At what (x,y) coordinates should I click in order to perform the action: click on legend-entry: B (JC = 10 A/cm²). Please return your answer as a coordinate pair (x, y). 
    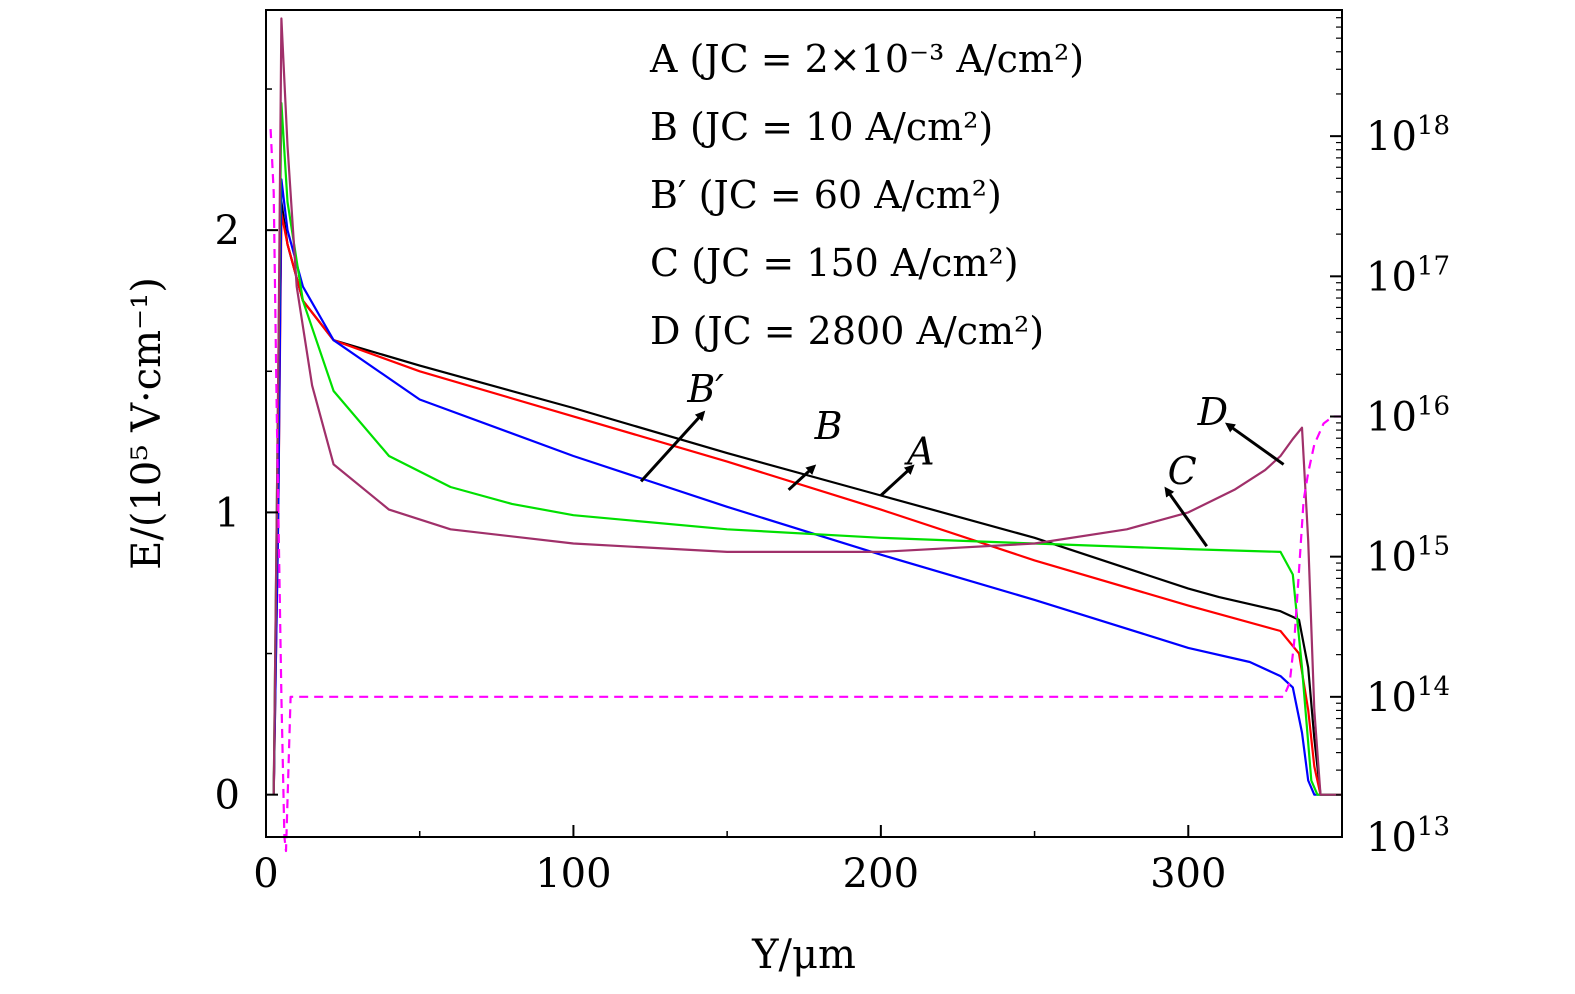
    Looking at the image, I should click on (821, 127).